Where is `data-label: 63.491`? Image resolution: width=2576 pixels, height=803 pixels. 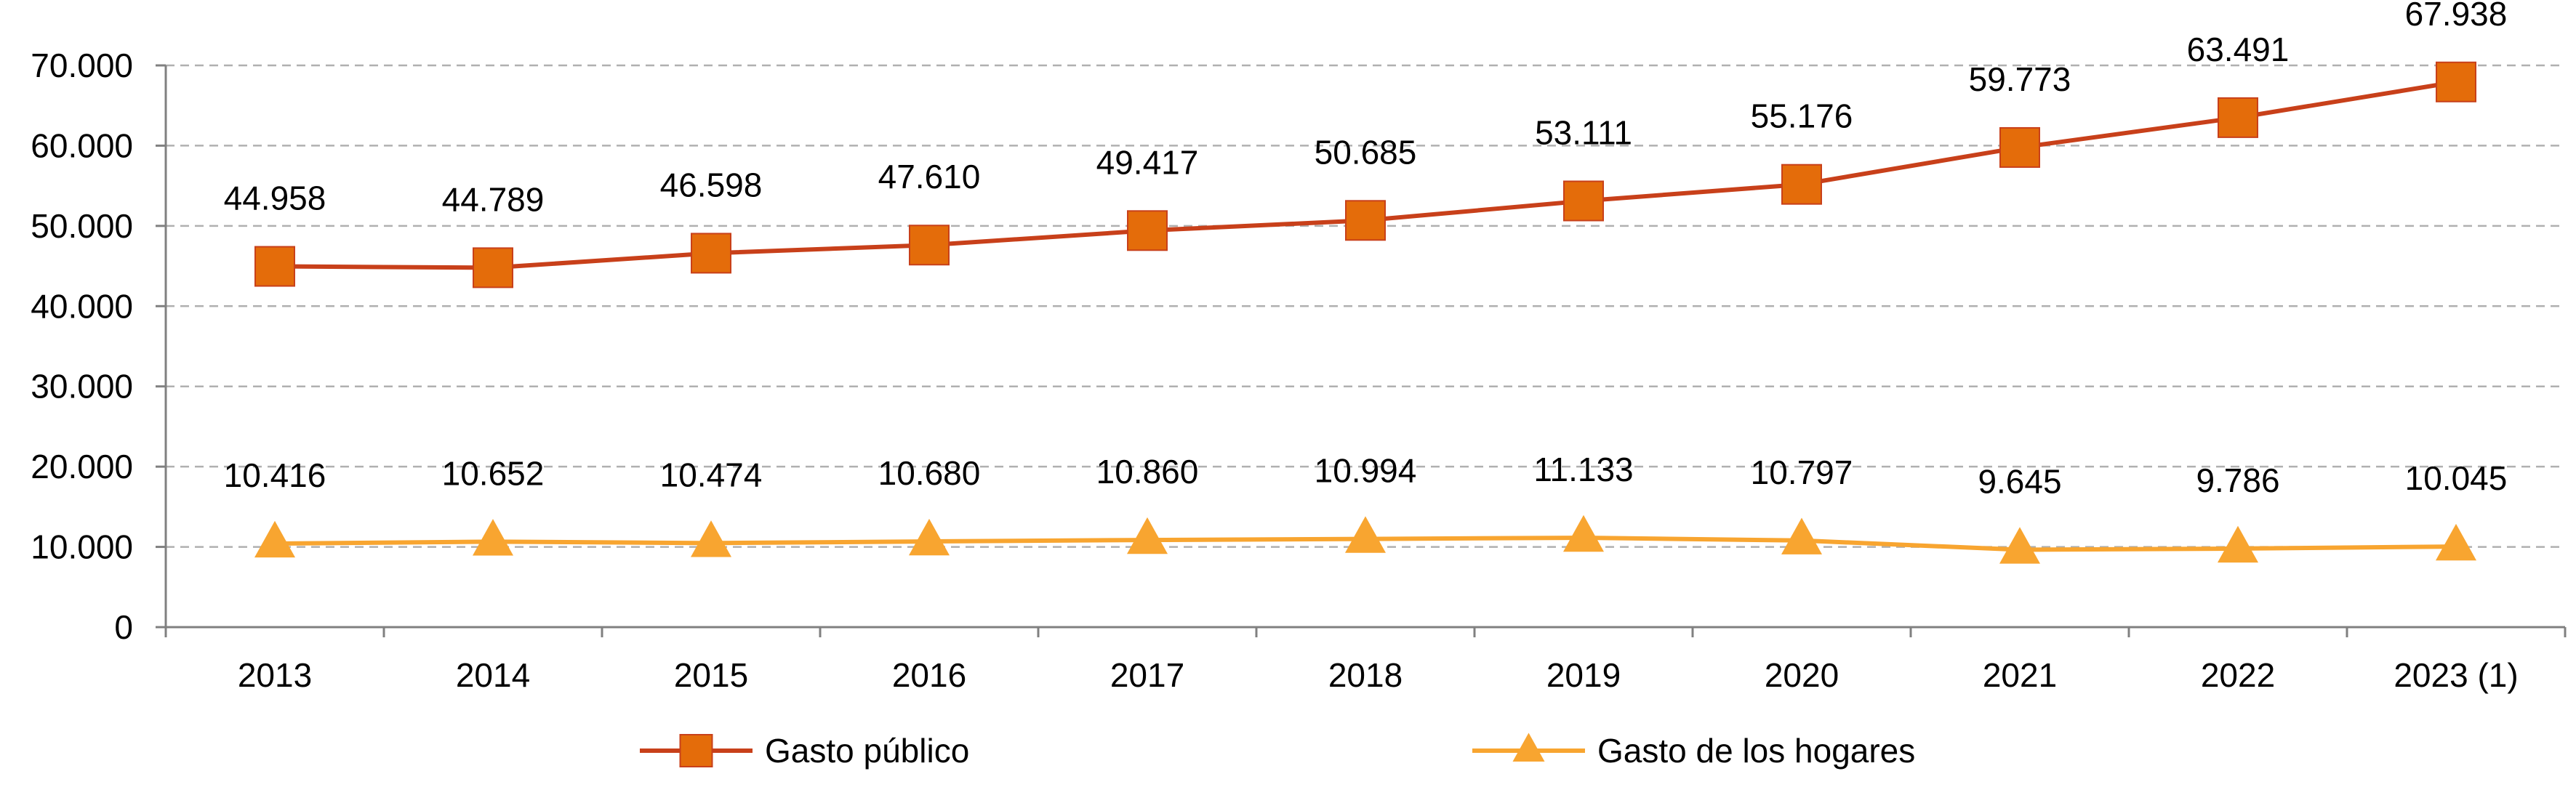
data-label: 63.491 is located at coordinates (2238, 49).